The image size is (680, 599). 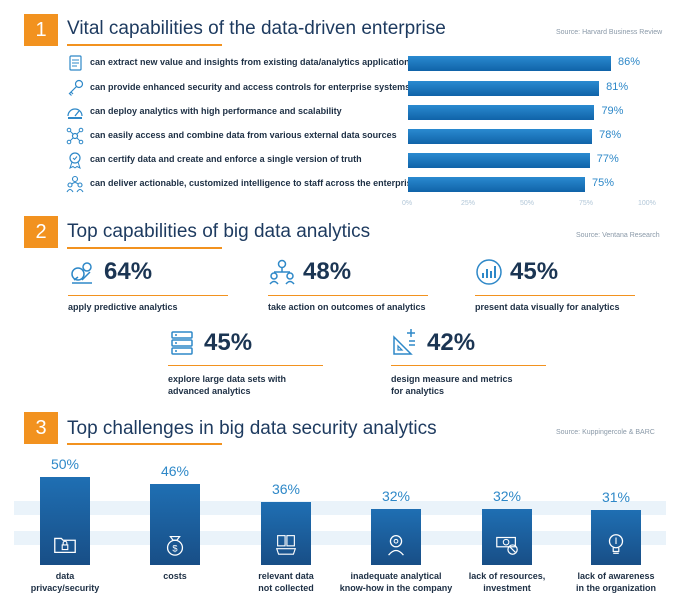 What do you see at coordinates (616, 544) in the screenshot?
I see `bulb-icon` at bounding box center [616, 544].